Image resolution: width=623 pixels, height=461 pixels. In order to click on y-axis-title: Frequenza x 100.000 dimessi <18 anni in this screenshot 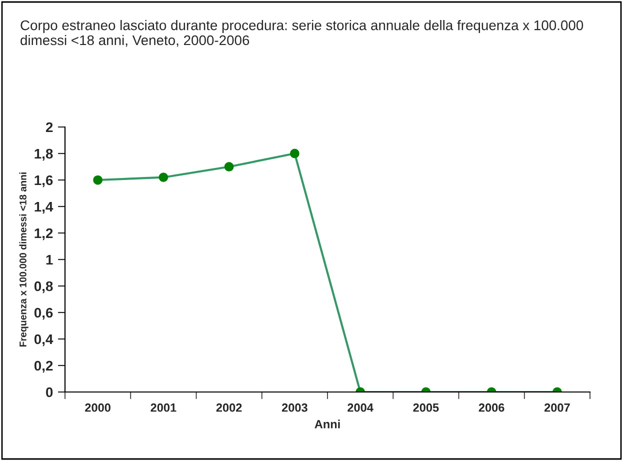, I will do `click(23, 259)`.